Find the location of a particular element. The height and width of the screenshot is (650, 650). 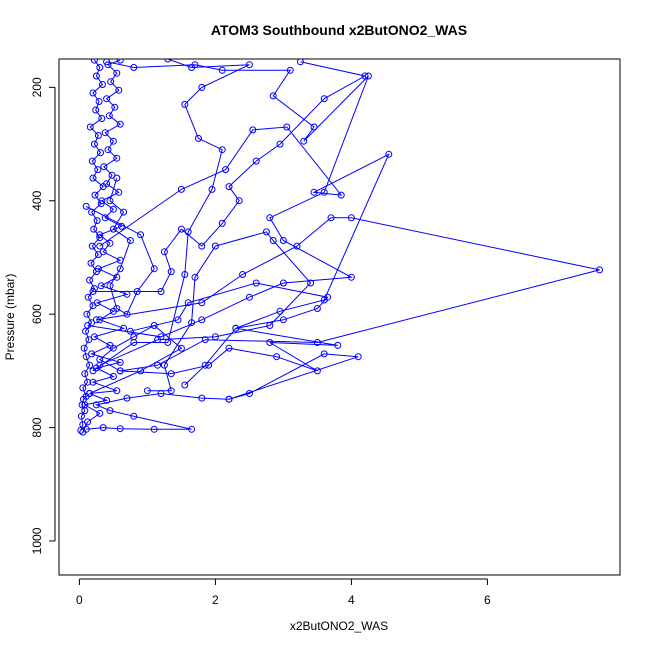

x-tick-label: 0 is located at coordinates (79, 600).